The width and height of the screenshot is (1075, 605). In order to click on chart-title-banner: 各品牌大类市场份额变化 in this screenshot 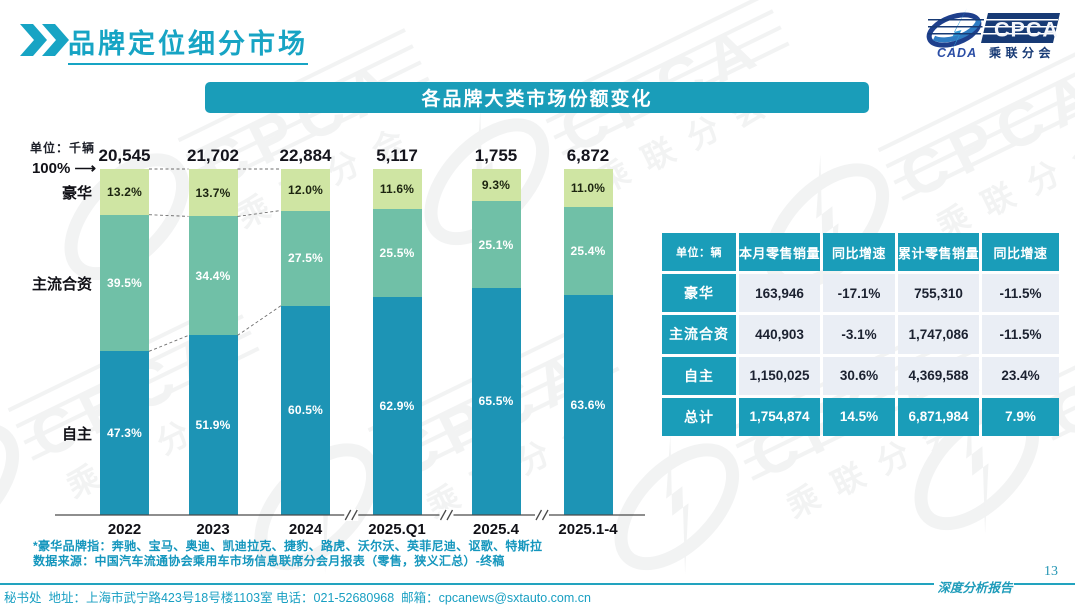, I will do `click(537, 97)`.